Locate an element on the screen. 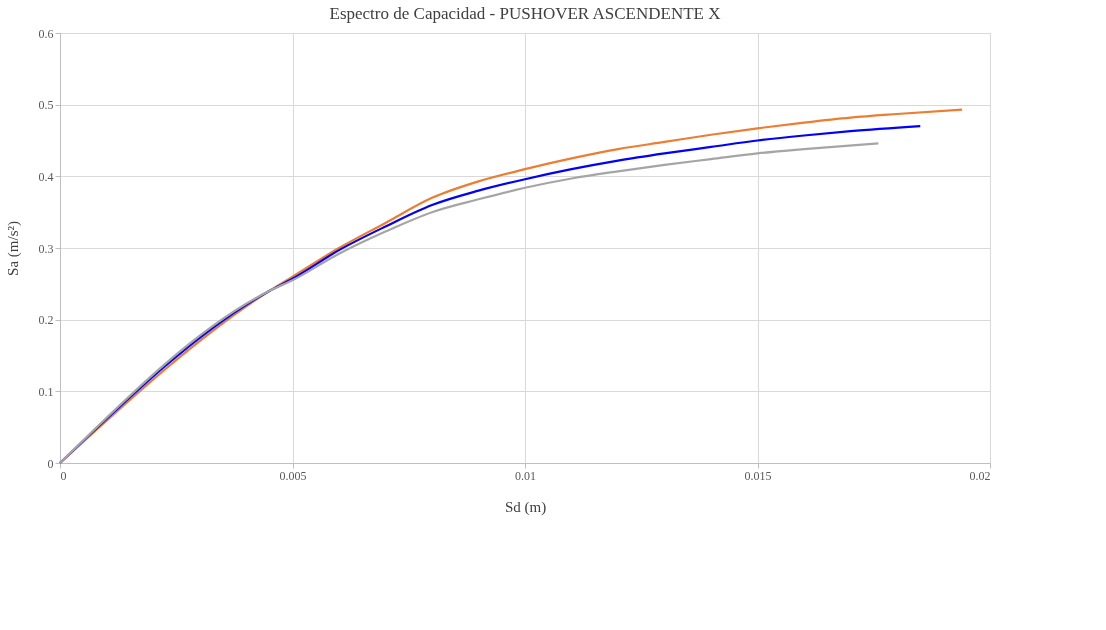 The height and width of the screenshot is (630, 1106). x-tick-label: 0.01 is located at coordinates (525, 475).